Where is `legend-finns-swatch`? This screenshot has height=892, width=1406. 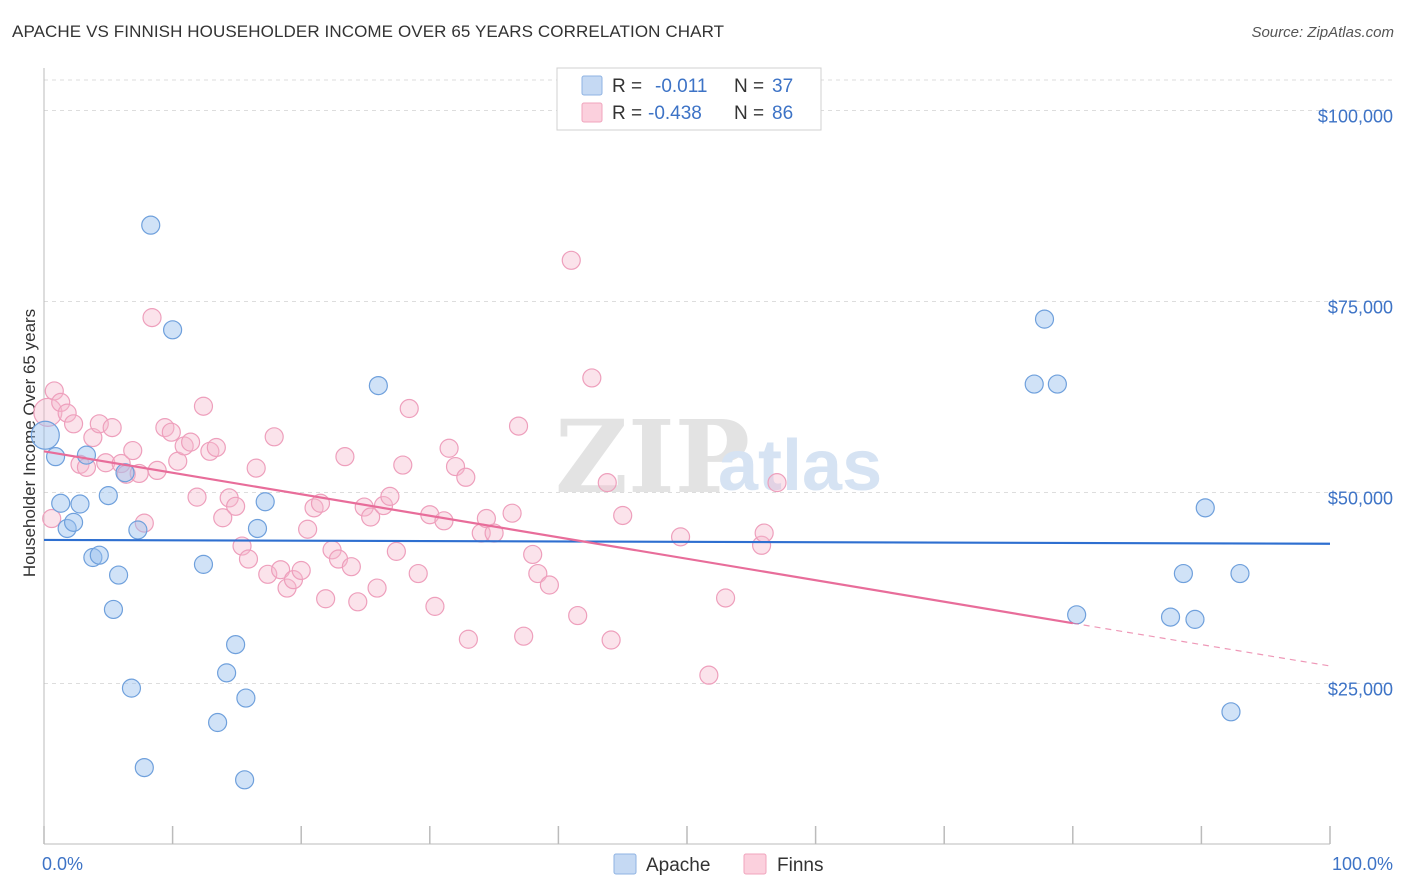 legend-finns-swatch is located at coordinates (592, 112).